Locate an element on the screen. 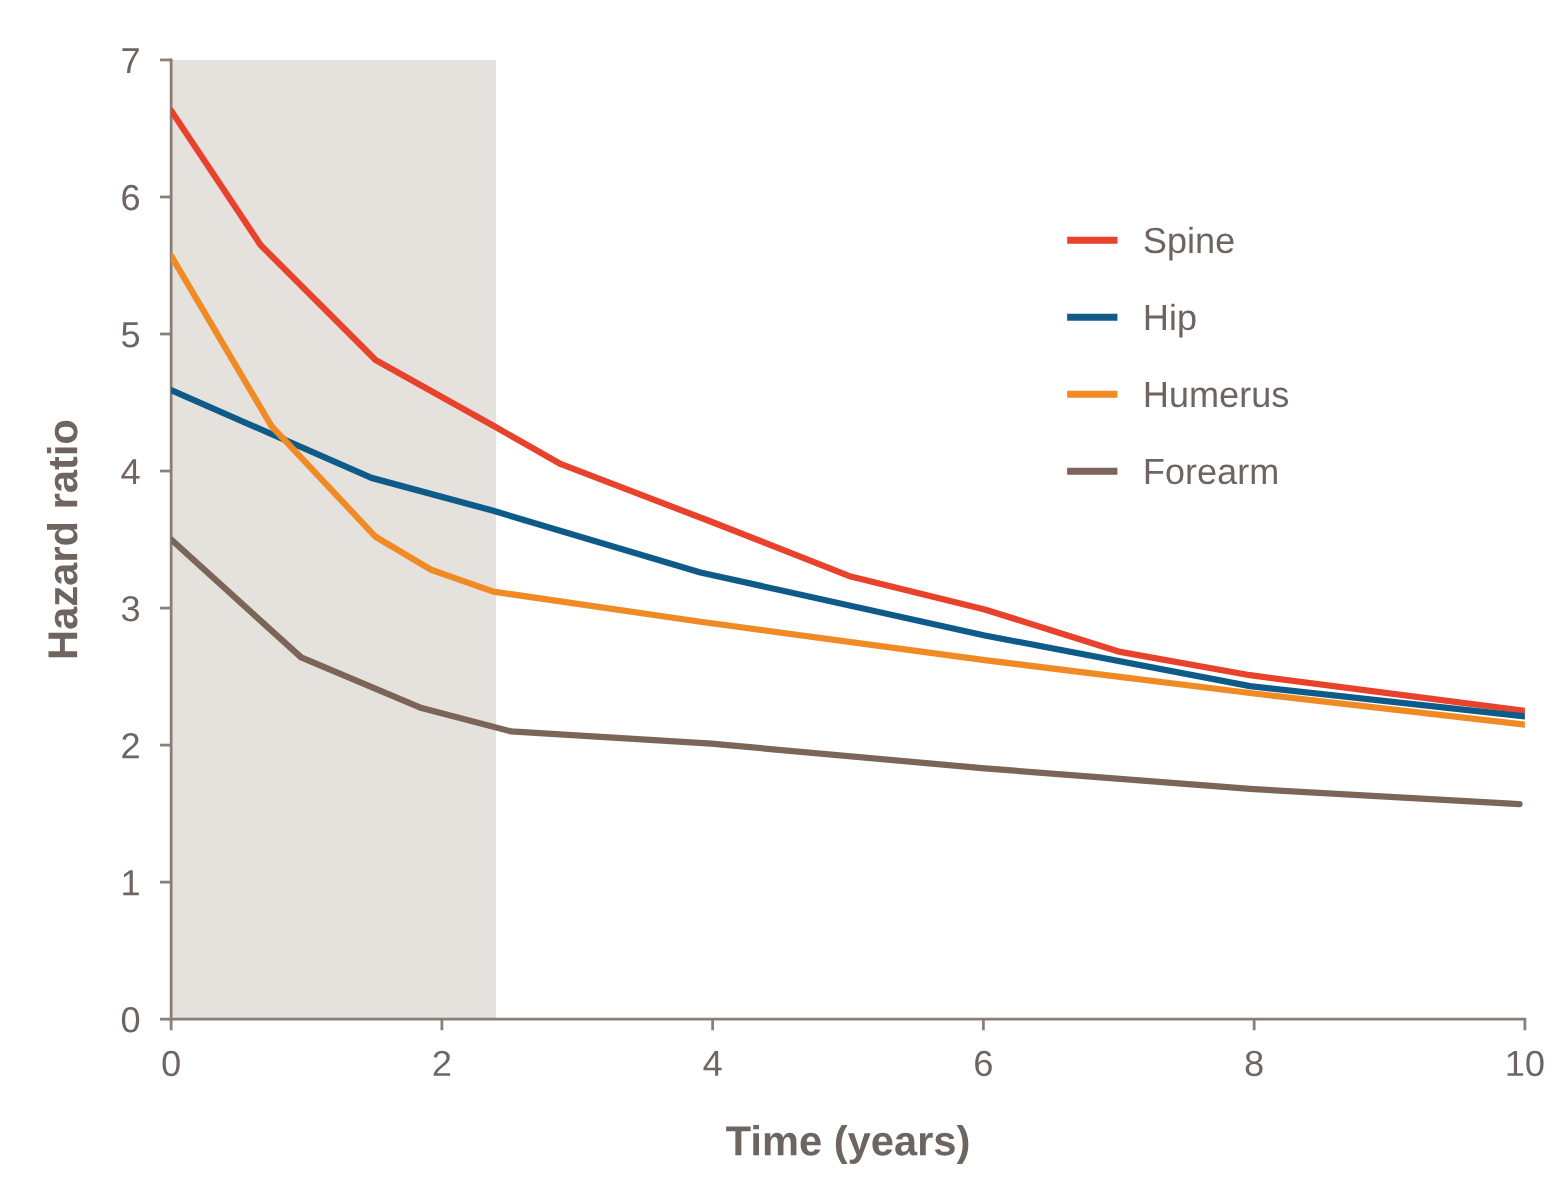 This screenshot has width=1556, height=1199. legend-label: Humerus is located at coordinates (1217, 395).